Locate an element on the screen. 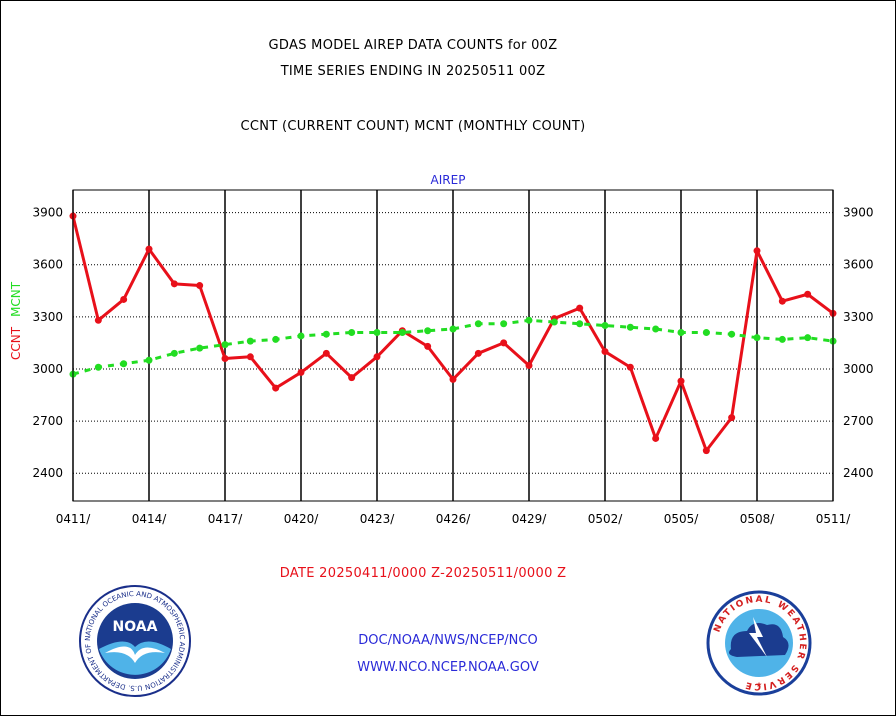  x-tick-label: 0423/ is located at coordinates (378, 519).